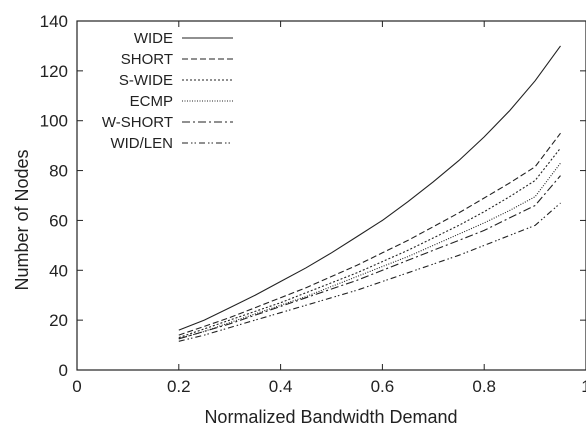 Image resolution: width=586 pixels, height=430 pixels. Describe the element at coordinates (167, 91) in the screenshot. I see `legend: WIDE SHORT S-WIDE ECMP W-SHORT WID/LEN` at that location.